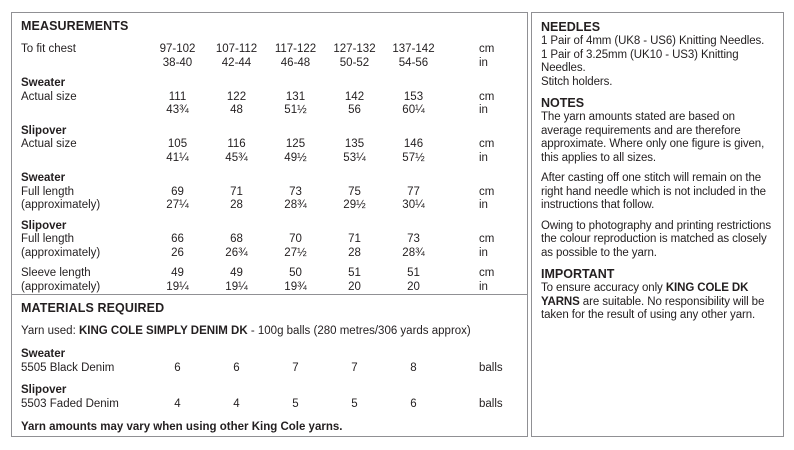 The width and height of the screenshot is (794, 450). I want to click on size-value: 57½, so click(413, 157).